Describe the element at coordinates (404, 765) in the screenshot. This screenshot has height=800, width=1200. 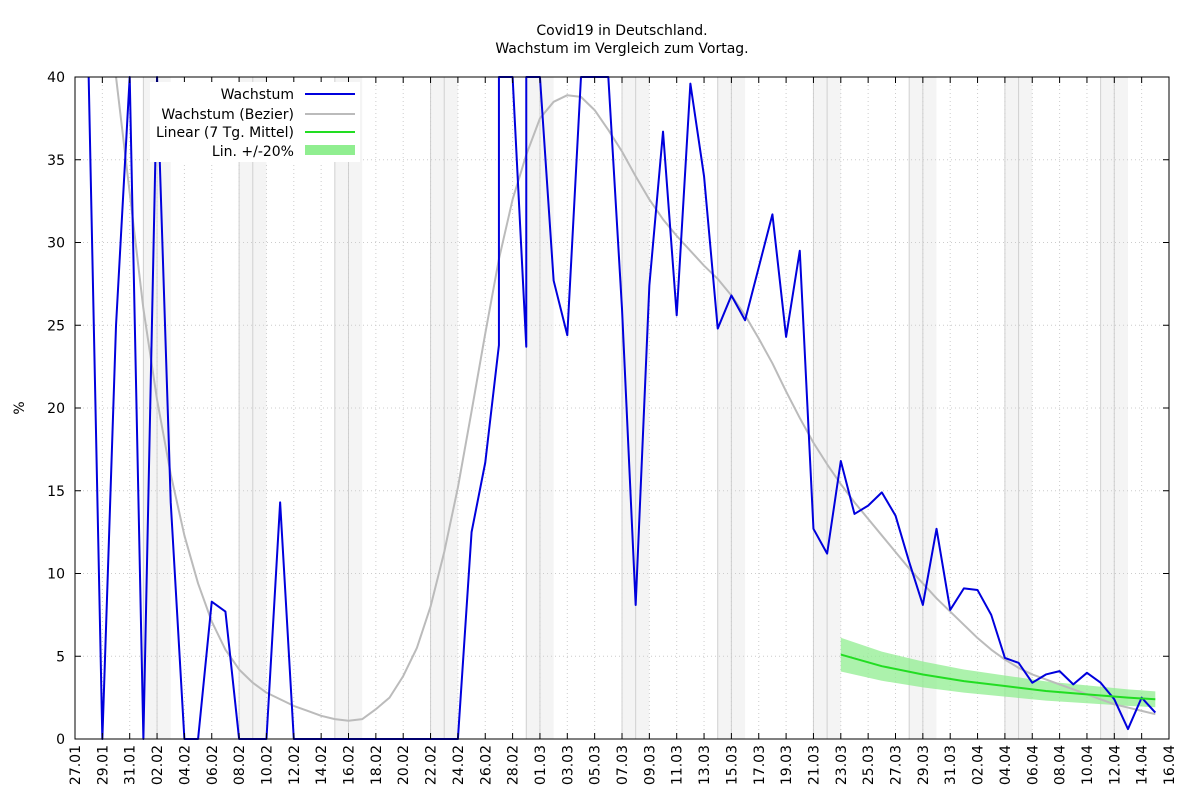
I see `x-tick-label: 20.02` at that location.